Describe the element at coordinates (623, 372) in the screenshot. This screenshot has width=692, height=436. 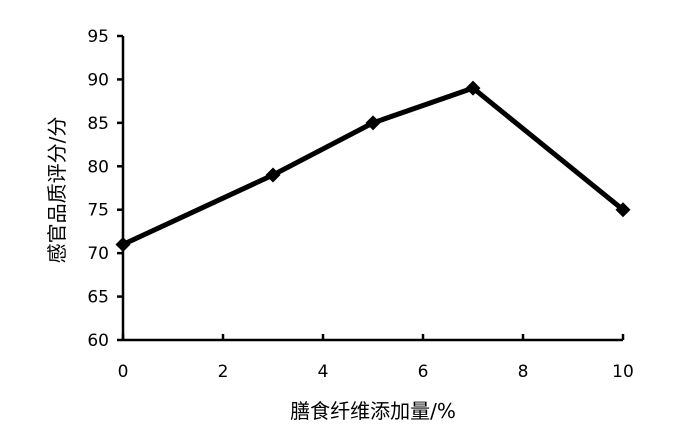
I see `x-tick-label: 10` at that location.